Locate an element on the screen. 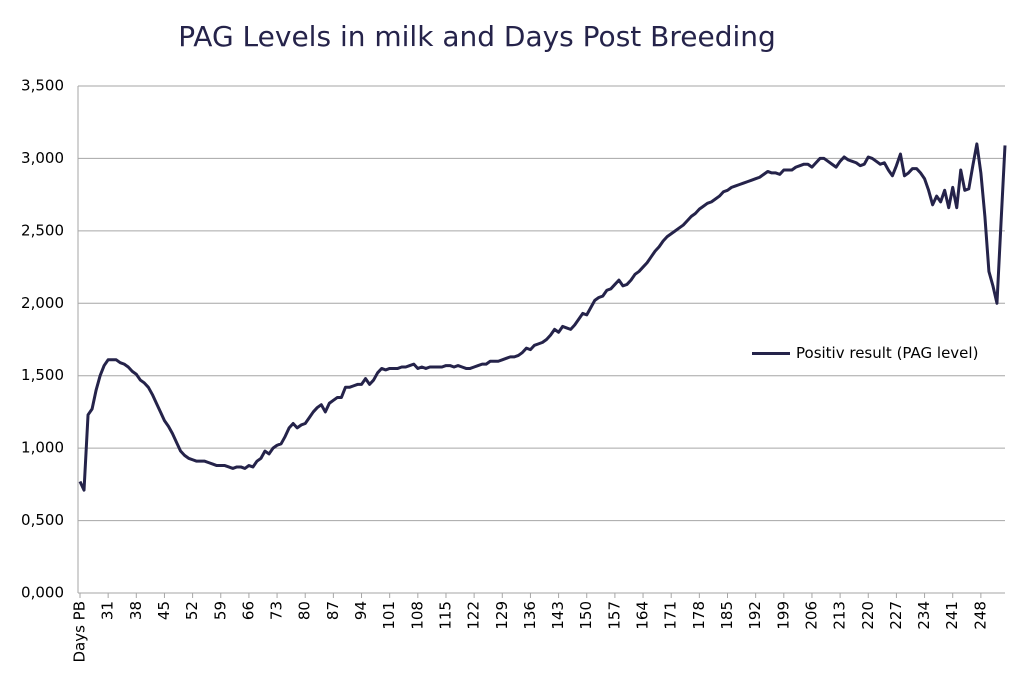 This screenshot has width=1030, height=689. x-tick-label: 80 is located at coordinates (305, 610).